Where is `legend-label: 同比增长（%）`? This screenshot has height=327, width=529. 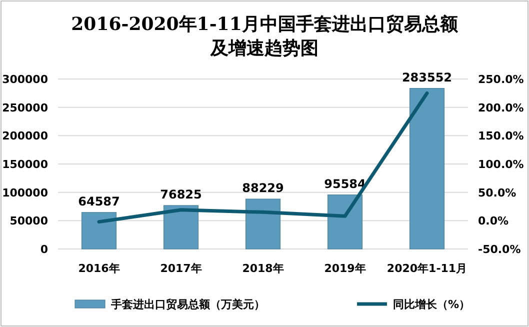 legend-label: 同比增长（%） is located at coordinates (431, 304).